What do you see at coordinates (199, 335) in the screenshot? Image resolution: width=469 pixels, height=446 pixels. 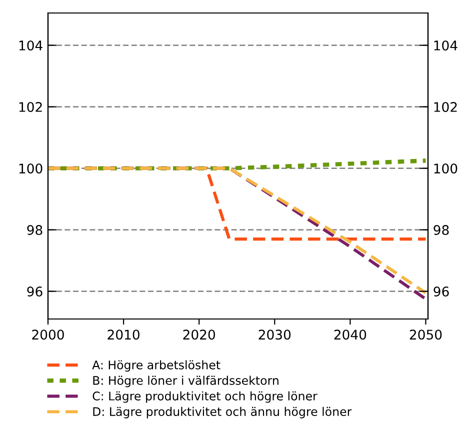 I see `x-tick-label: 2020` at bounding box center [199, 335].